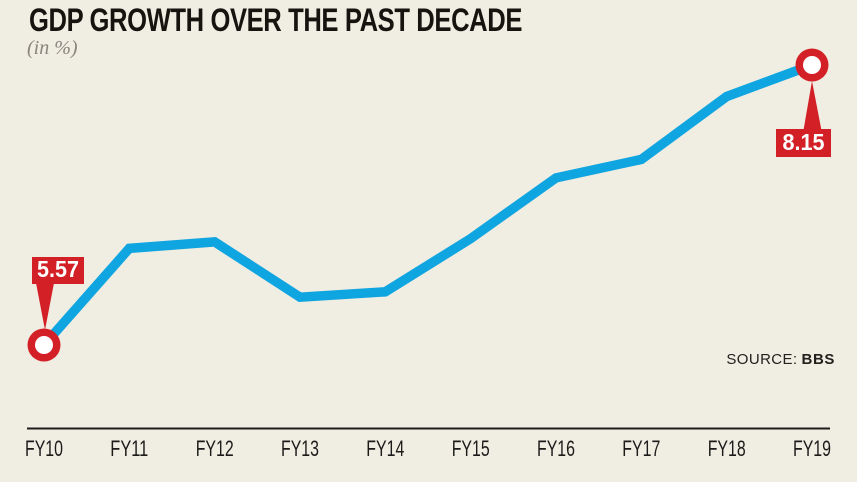  What do you see at coordinates (556, 448) in the screenshot?
I see `x-tick-label-fy16: FY16` at bounding box center [556, 448].